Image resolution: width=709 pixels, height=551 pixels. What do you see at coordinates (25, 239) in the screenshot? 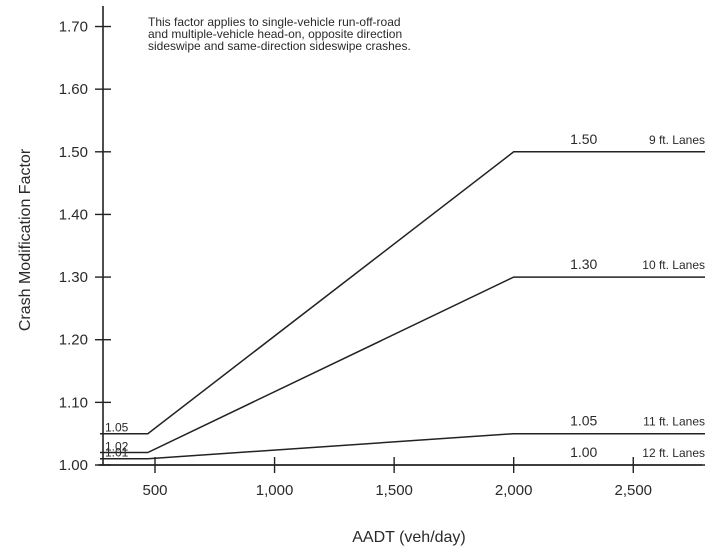
I see `y-axis-title: Crash Modification Factor` at bounding box center [25, 239].